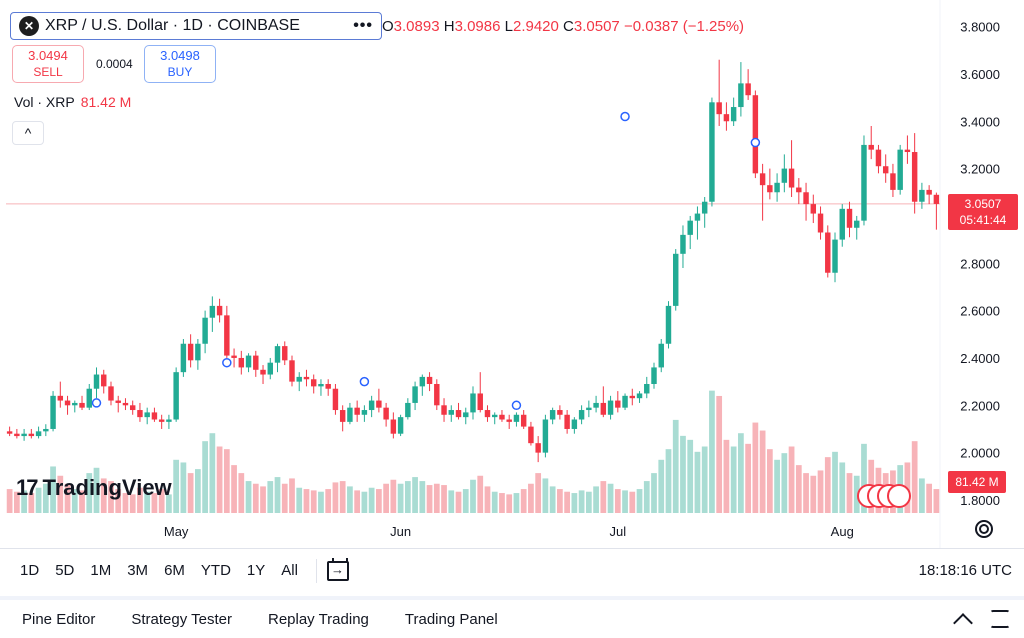  Describe the element at coordinates (174, 570) in the screenshot. I see `range-6m: 6M` at that location.